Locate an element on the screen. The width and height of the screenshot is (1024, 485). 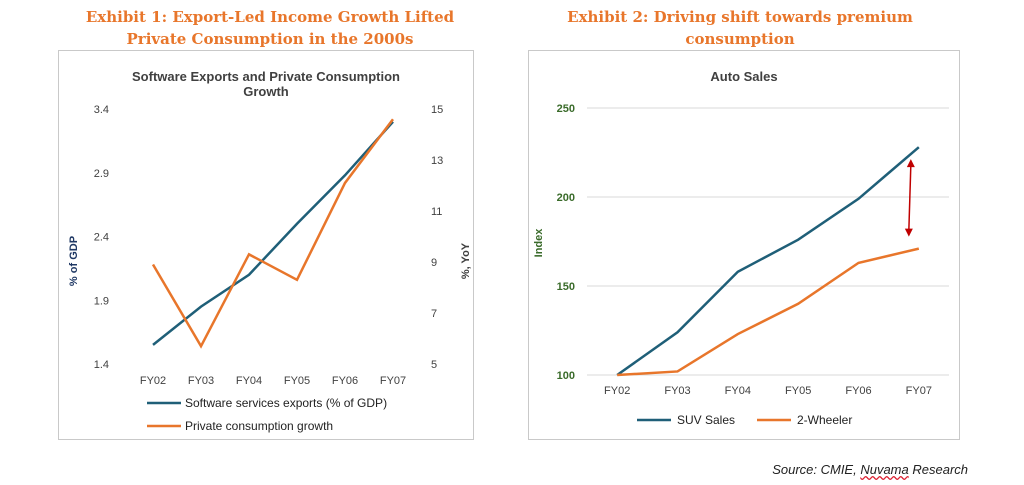
y-tick-right-label: 7 is located at coordinates (434, 314).